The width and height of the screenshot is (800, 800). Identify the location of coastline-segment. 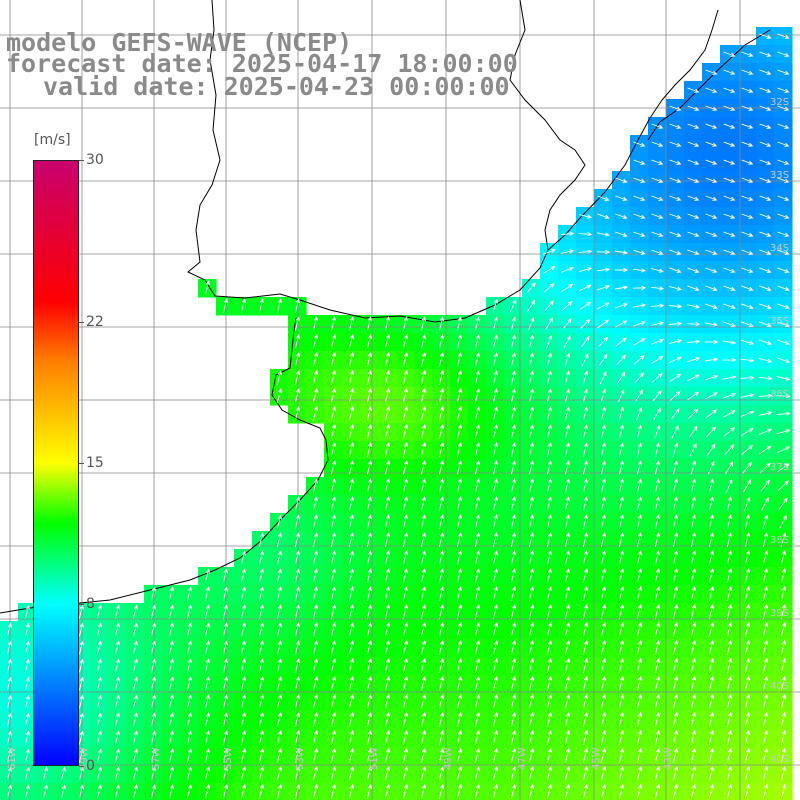
(709, 85).